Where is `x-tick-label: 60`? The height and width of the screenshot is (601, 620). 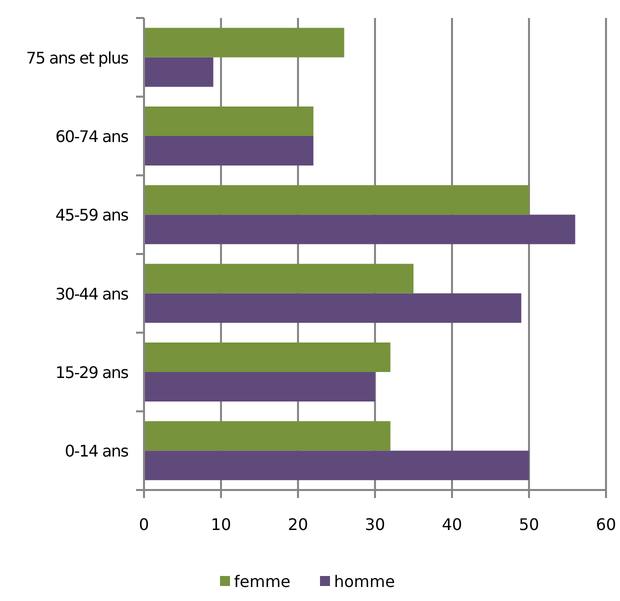
x-tick-label: 60 is located at coordinates (606, 524).